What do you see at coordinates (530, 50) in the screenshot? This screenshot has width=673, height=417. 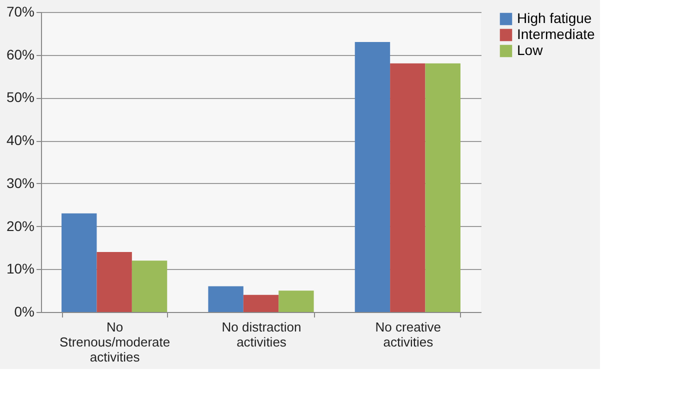 I see `legend-label: Low` at bounding box center [530, 50].